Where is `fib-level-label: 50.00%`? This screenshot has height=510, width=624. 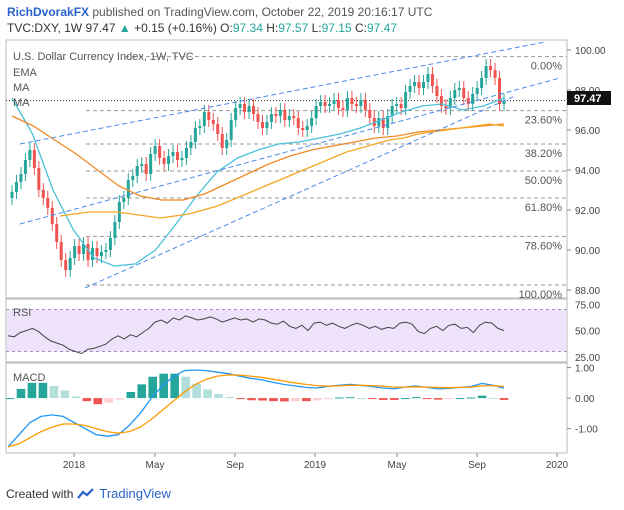
fib-level-label: 50.00% is located at coordinates (544, 181).